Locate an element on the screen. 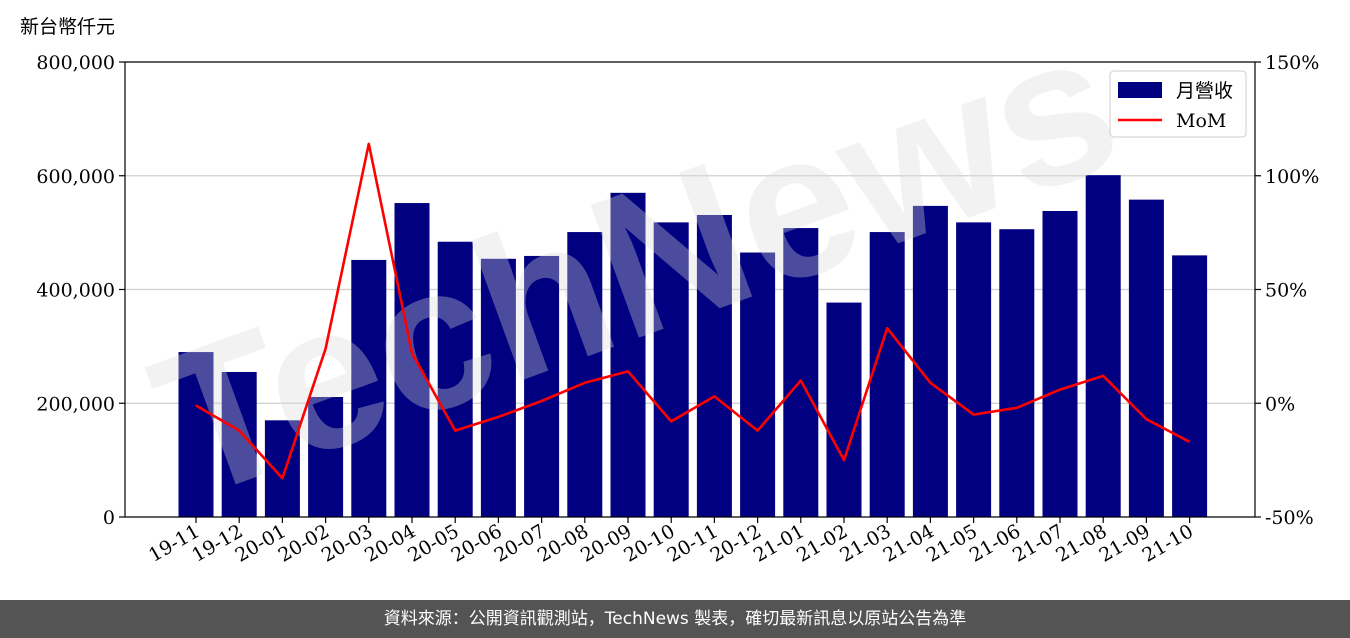 The height and width of the screenshot is (638, 1350). y2-tick-label: 0% is located at coordinates (1280, 404).